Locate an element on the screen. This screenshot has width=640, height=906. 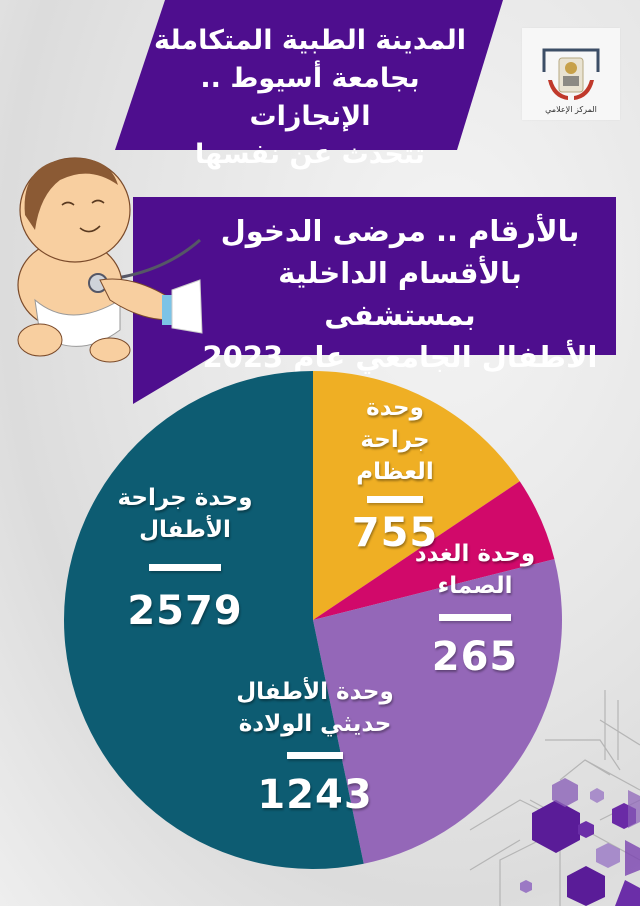
logo-caption: المركز الإعلامي is located at coordinates (571, 109).